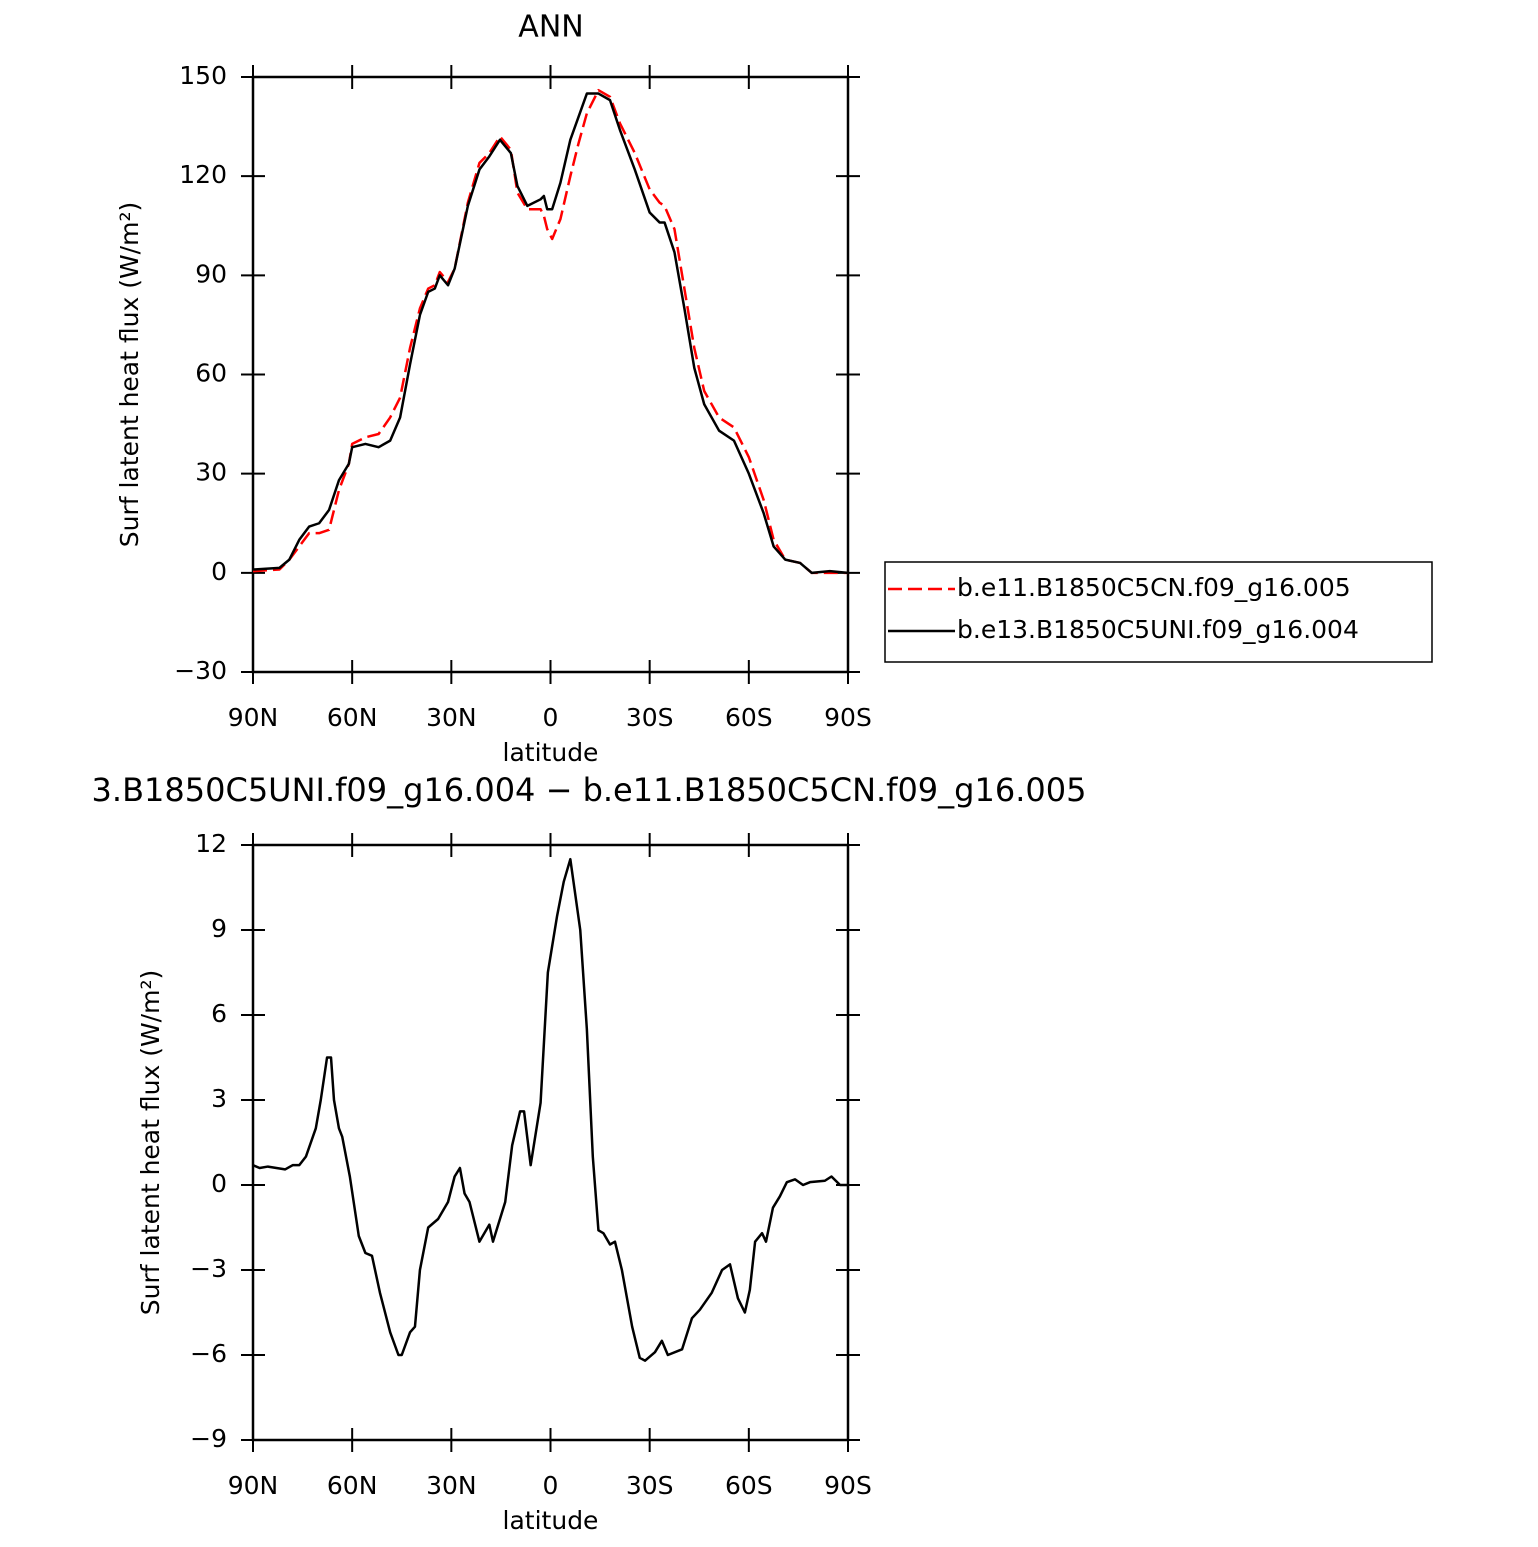 Image resolution: width=1538 pixels, height=1547 pixels. What do you see at coordinates (211, 273) in the screenshot?
I see `y-tick-label: 90` at bounding box center [211, 273].